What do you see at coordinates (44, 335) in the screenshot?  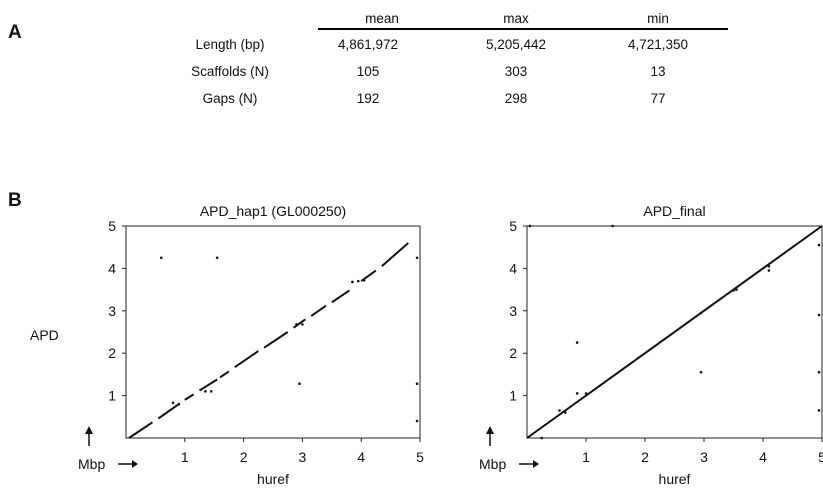 I see `y-axis-label: APD` at bounding box center [44, 335].